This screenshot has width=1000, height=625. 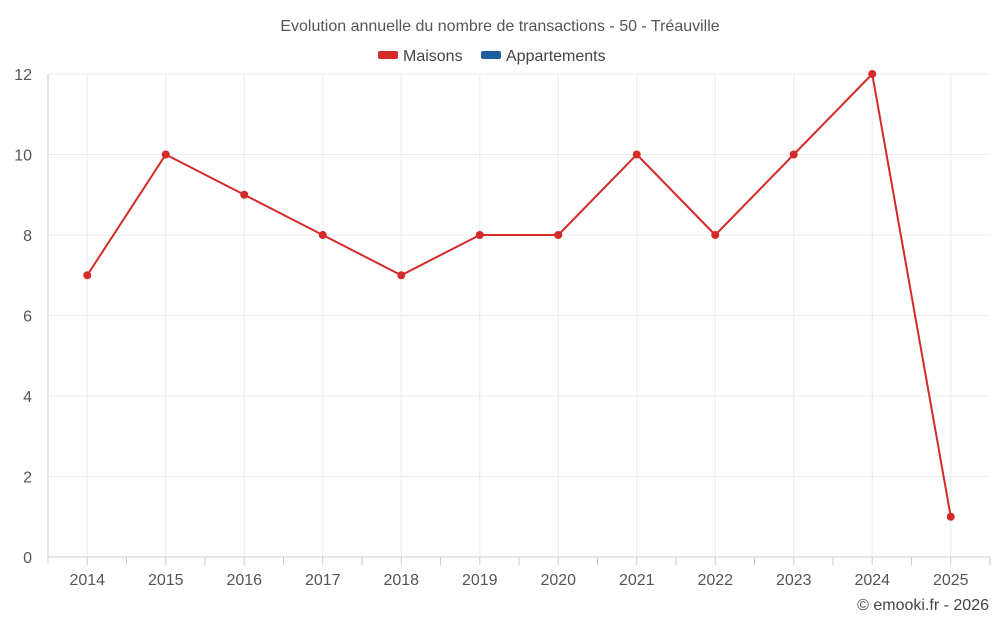 What do you see at coordinates (558, 235) in the screenshot?
I see `data-point-2020` at bounding box center [558, 235].